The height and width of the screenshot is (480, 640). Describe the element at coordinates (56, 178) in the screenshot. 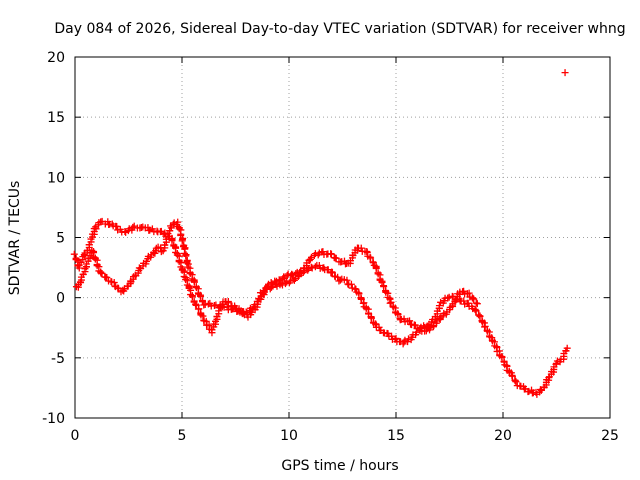

I see `y-tick-label: 10` at that location.